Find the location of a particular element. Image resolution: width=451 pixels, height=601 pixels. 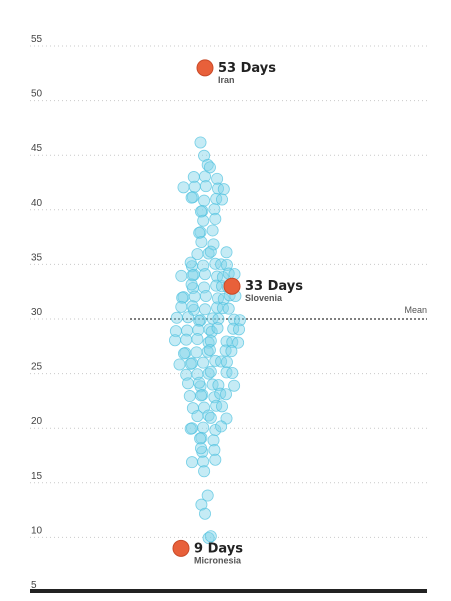

y-tick-label: 40 is located at coordinates (37, 203).